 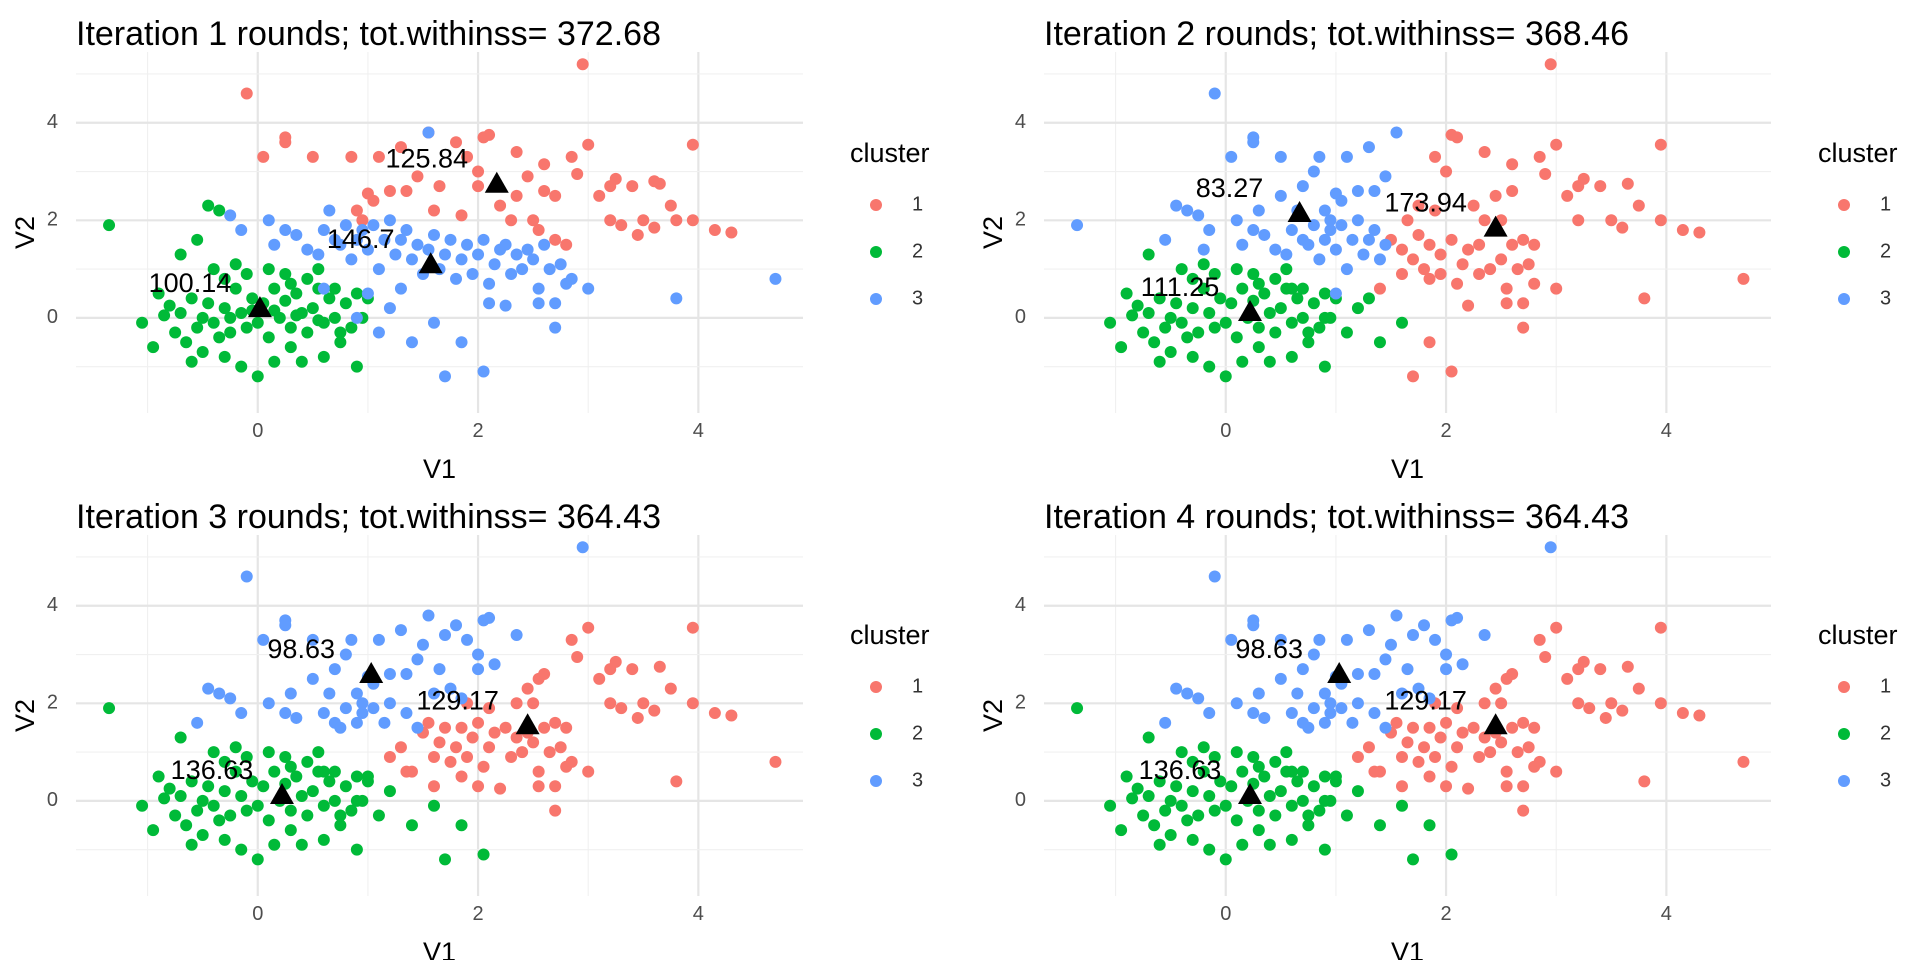 I want to click on withinss-label-3: 83.27, so click(x=1230, y=188).